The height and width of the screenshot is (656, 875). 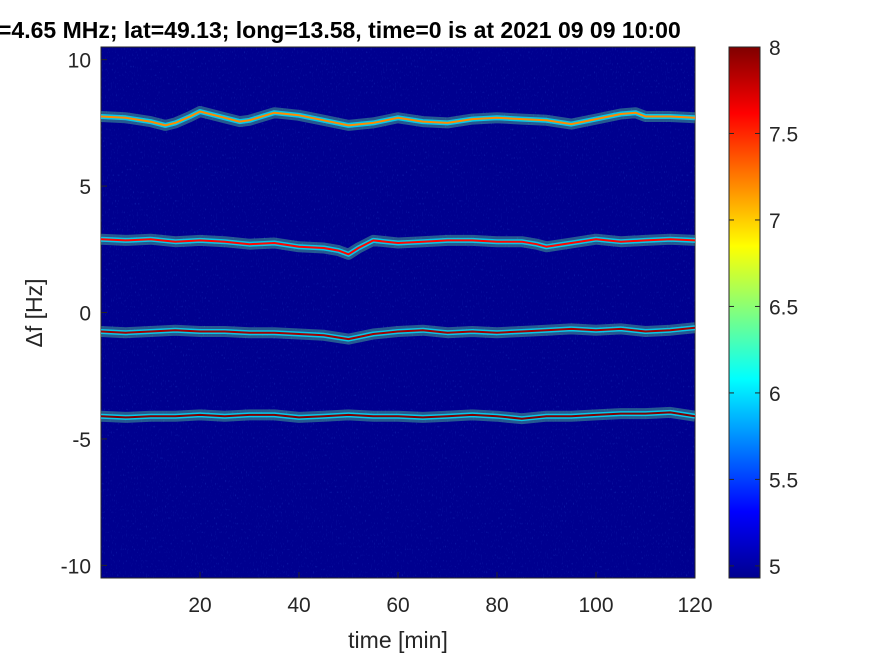 What do you see at coordinates (34, 312) in the screenshot?
I see `y-axis-label: Δf [Hz]` at bounding box center [34, 312].